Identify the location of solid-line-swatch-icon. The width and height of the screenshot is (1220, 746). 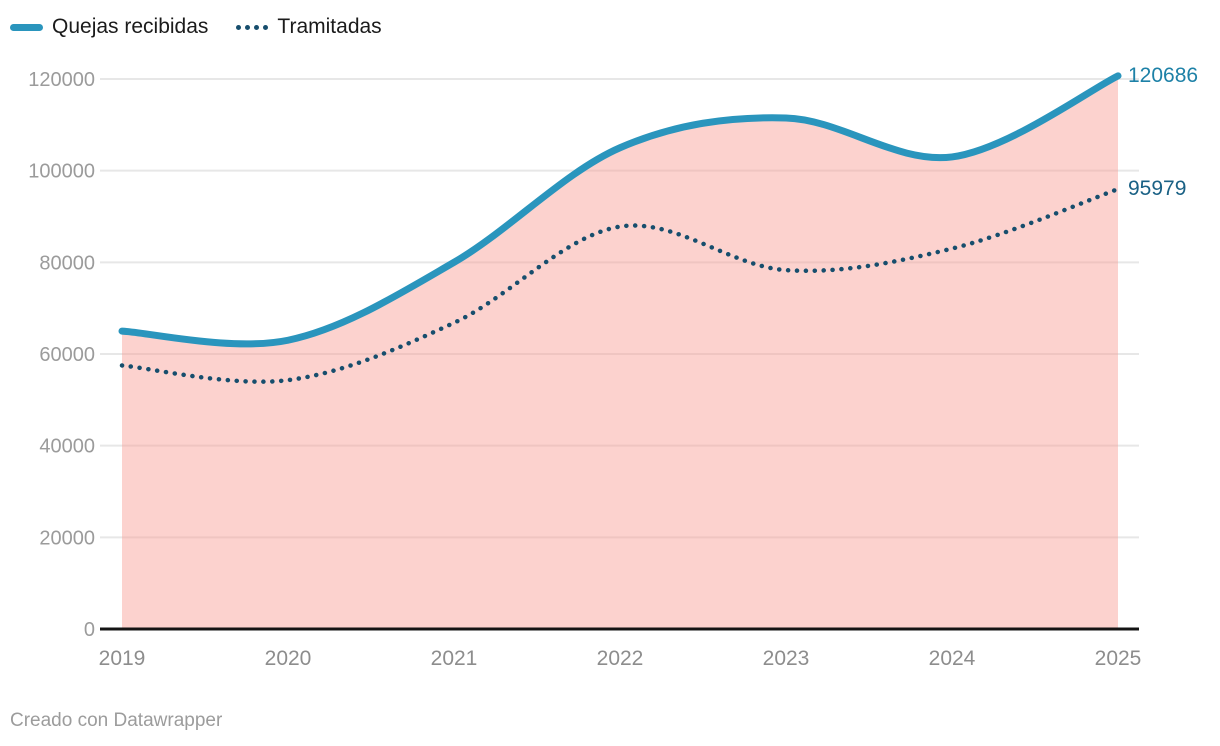
(26, 27).